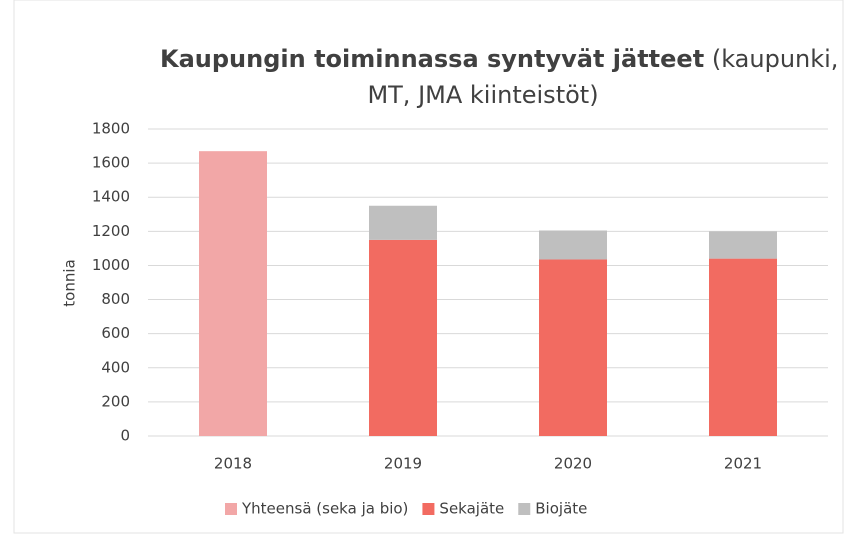  Describe the element at coordinates (324, 509) in the screenshot. I see `legend-label: Yhteensä (seka ja bio)` at that location.